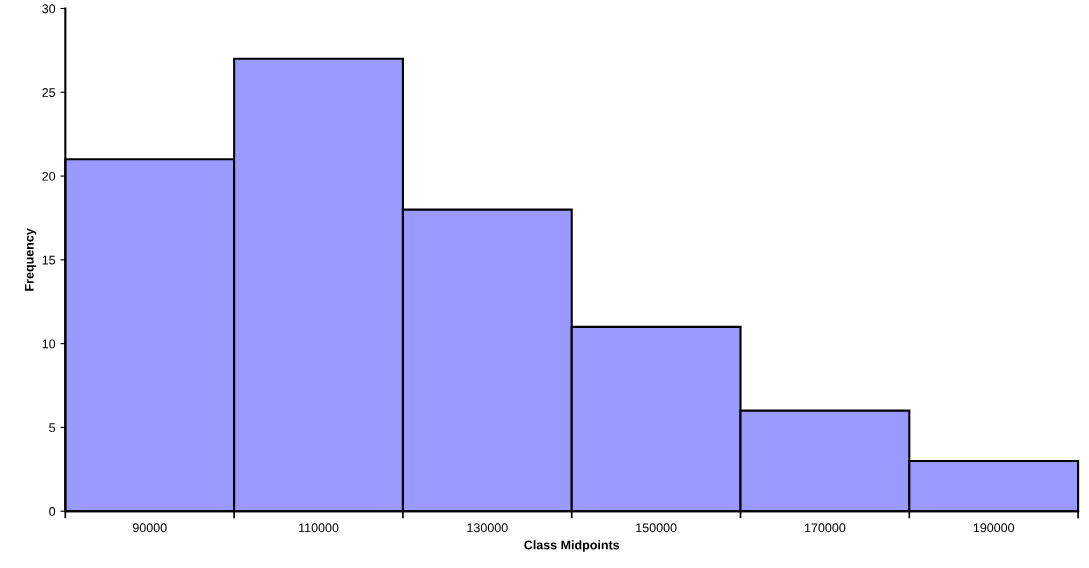 This screenshot has height=568, width=1089. What do you see at coordinates (52, 511) in the screenshot?
I see `y-tick-label: 0` at bounding box center [52, 511].